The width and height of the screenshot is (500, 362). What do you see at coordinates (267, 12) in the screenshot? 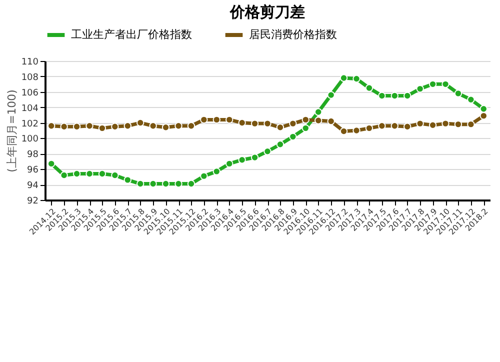
I see `chart-title: 价格剪刀差` at bounding box center [267, 12].